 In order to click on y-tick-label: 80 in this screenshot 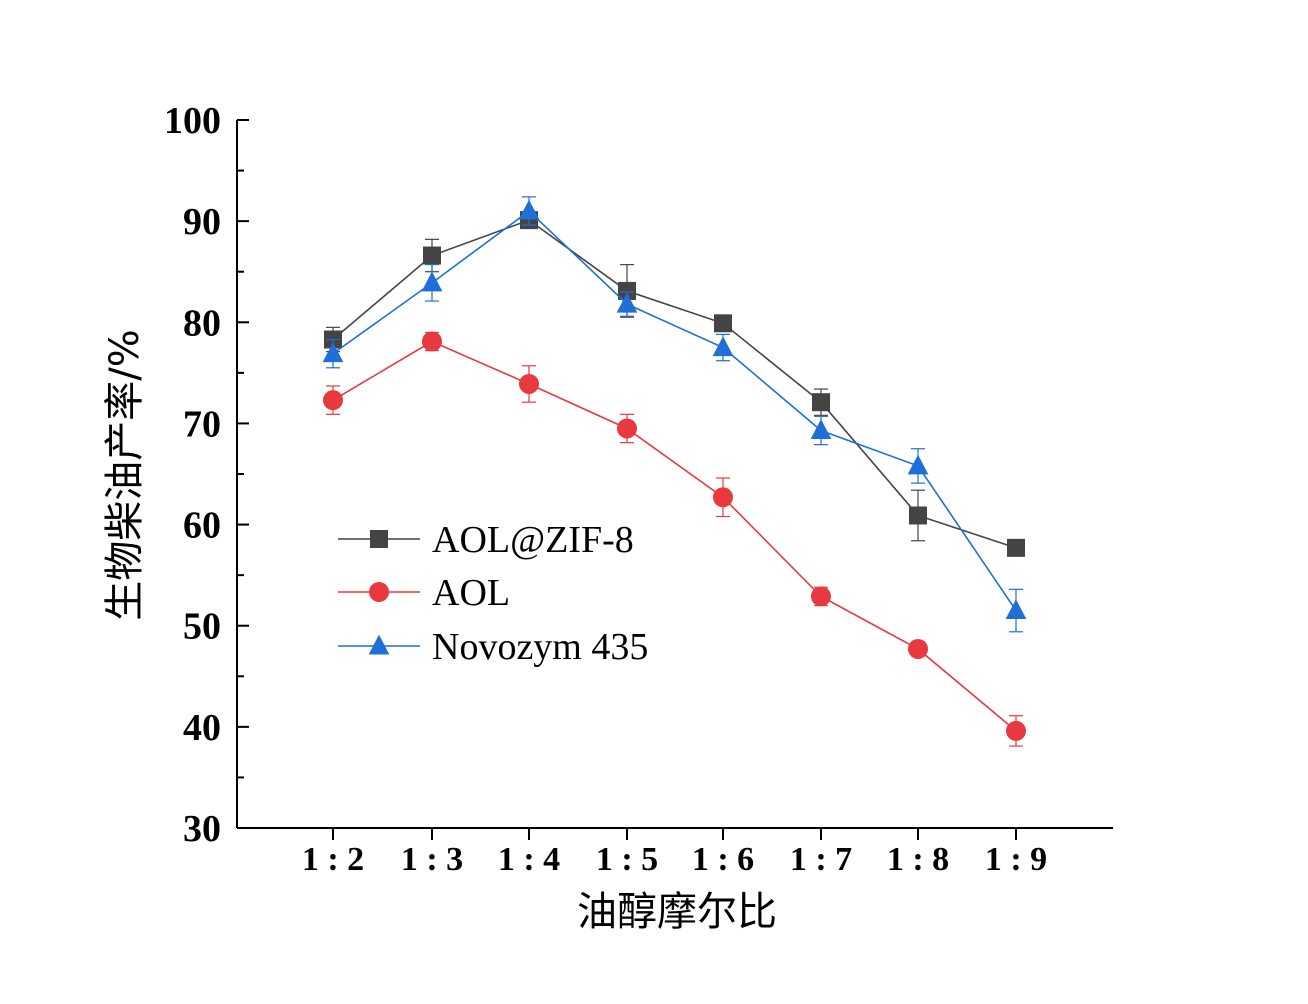, I will do `click(202, 323)`.